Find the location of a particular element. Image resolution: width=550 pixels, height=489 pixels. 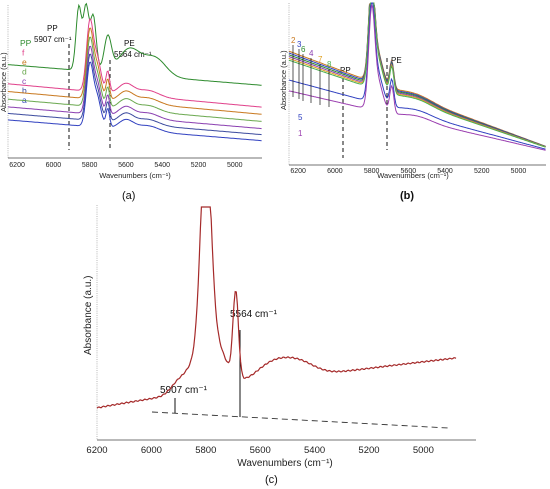

panel-a-tick-5400: 5400 is located at coordinates (162, 165).